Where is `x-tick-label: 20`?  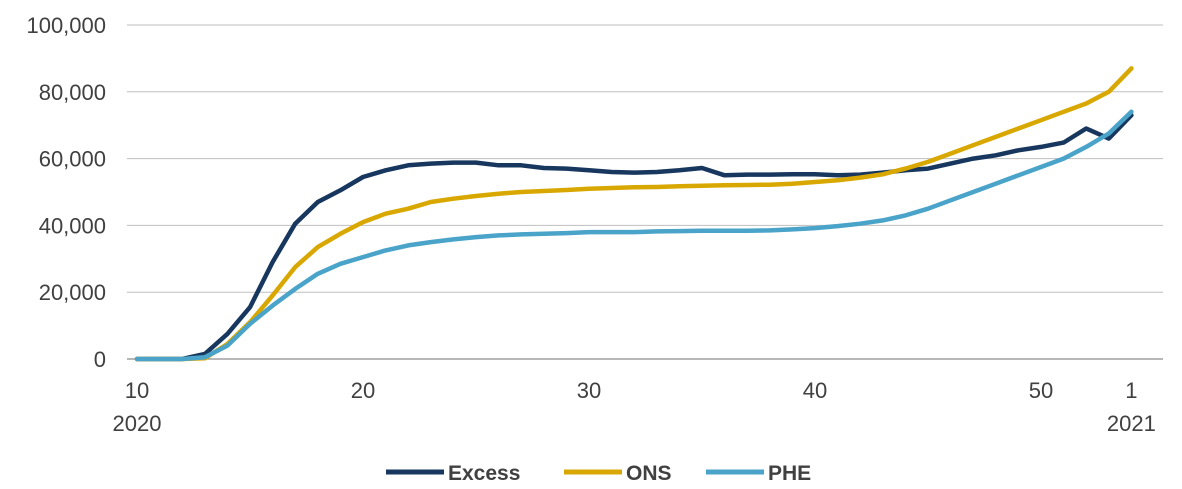
x-tick-label: 20 is located at coordinates (363, 390).